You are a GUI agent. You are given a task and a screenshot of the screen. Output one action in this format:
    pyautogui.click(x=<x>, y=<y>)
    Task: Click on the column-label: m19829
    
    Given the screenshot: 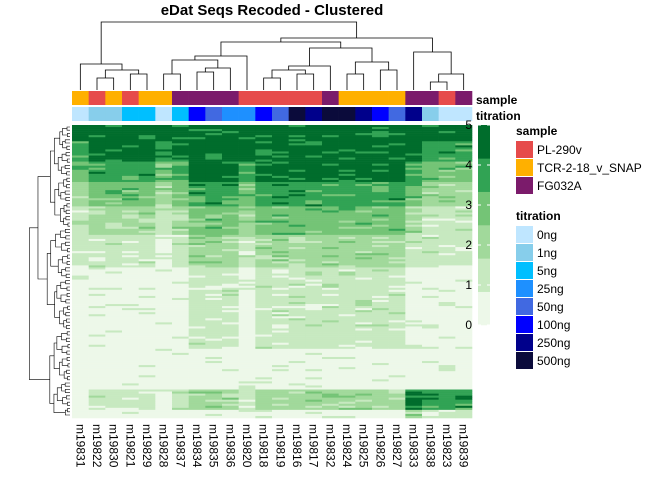 What is the action you would take?
    pyautogui.click(x=147, y=446)
    